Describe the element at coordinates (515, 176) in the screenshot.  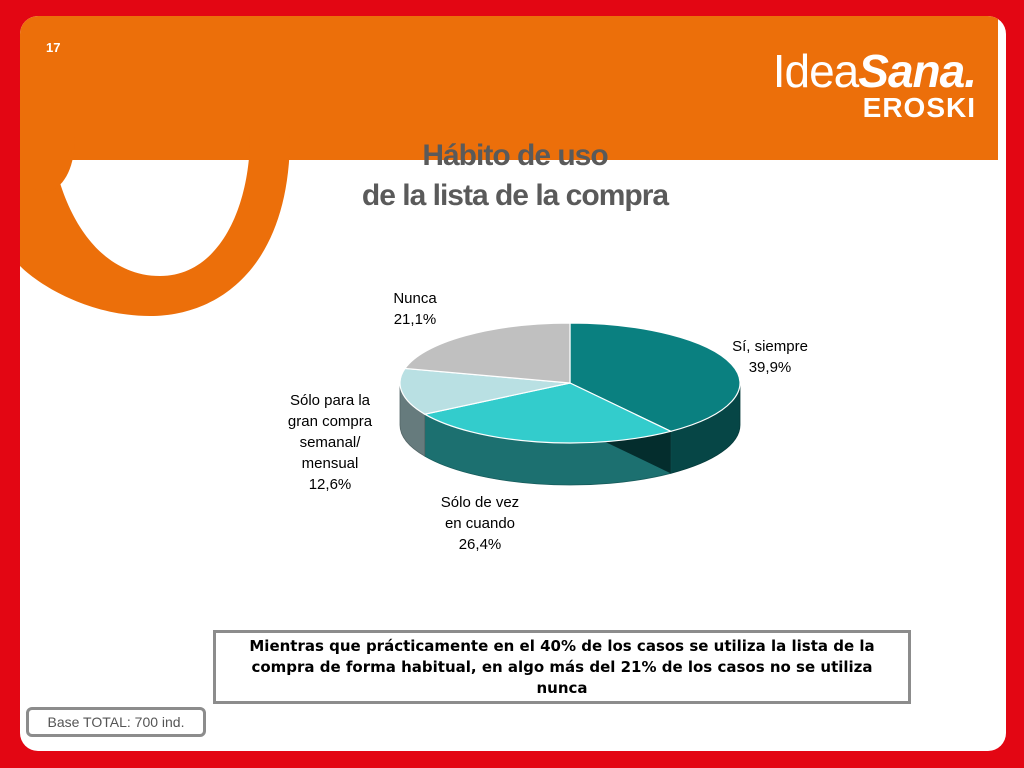
I see `page-title: Hábito de uso de la lista de la compra` at that location.